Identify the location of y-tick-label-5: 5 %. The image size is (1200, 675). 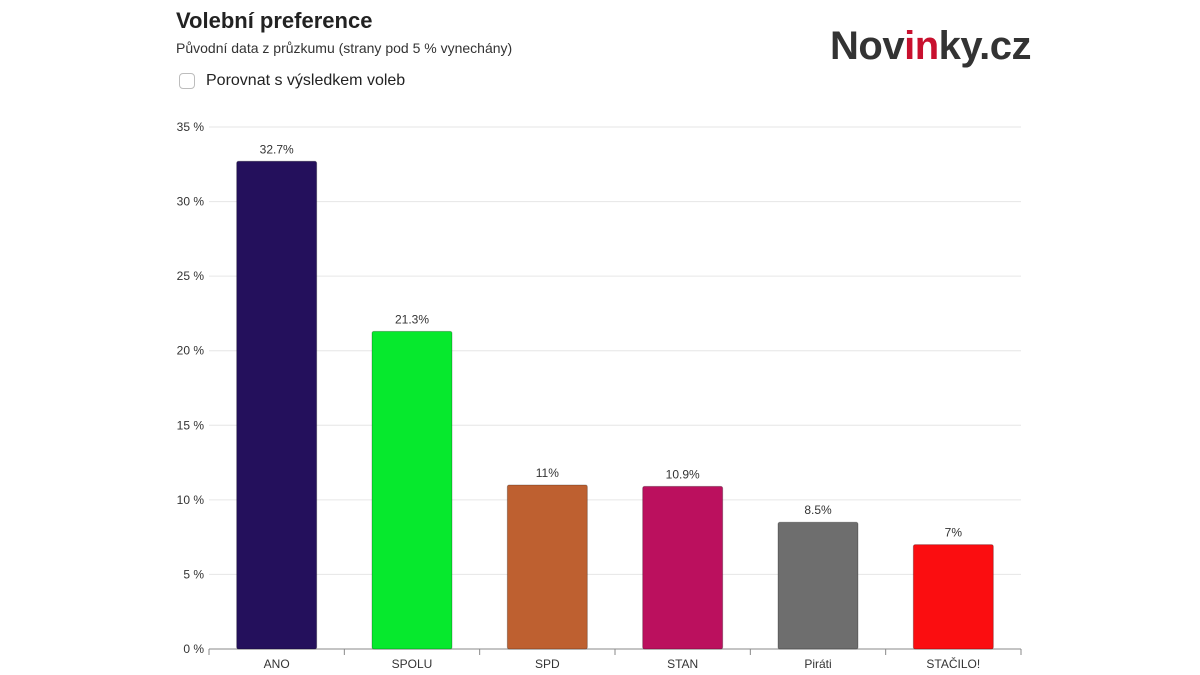
(193, 574).